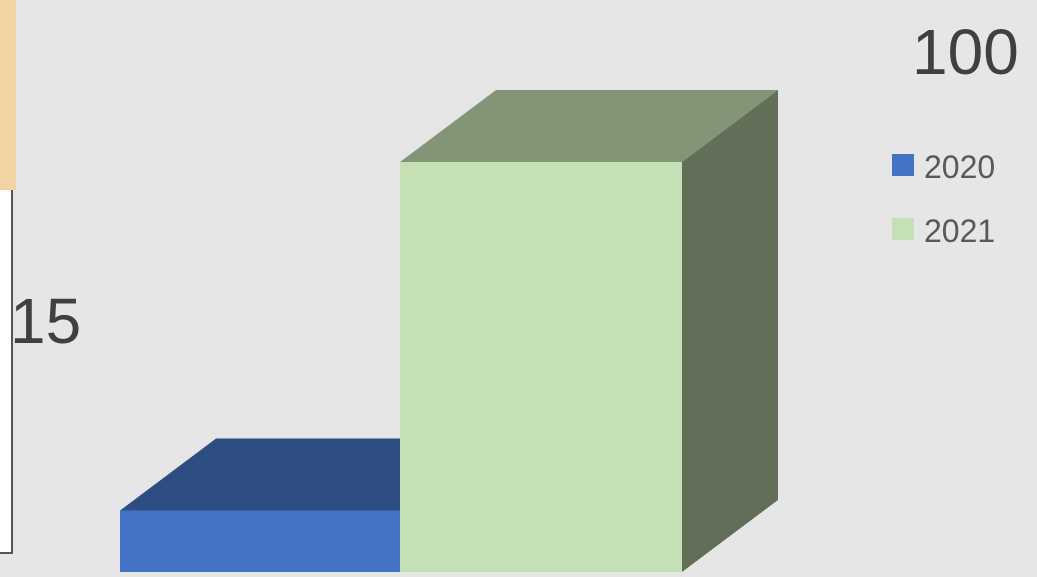 The width and height of the screenshot is (1037, 577). I want to click on legend-label-2021: 2021, so click(959, 231).